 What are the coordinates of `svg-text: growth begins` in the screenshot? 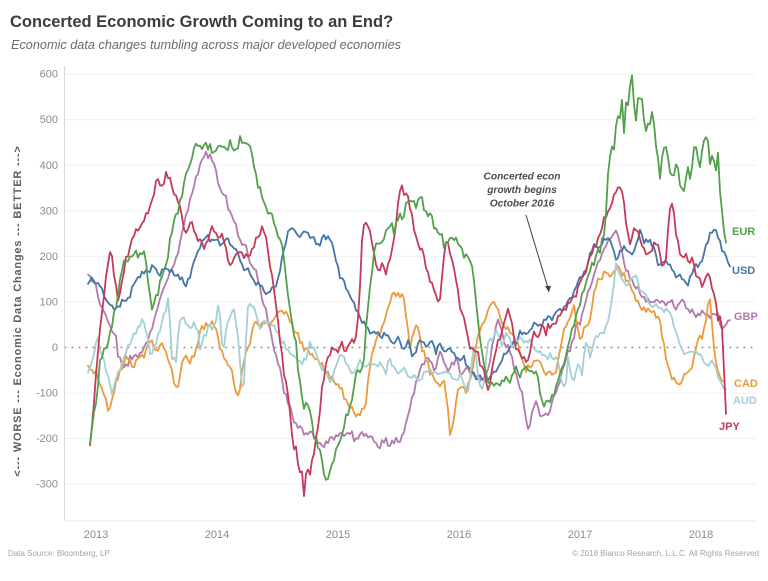 It's located at (521, 190).